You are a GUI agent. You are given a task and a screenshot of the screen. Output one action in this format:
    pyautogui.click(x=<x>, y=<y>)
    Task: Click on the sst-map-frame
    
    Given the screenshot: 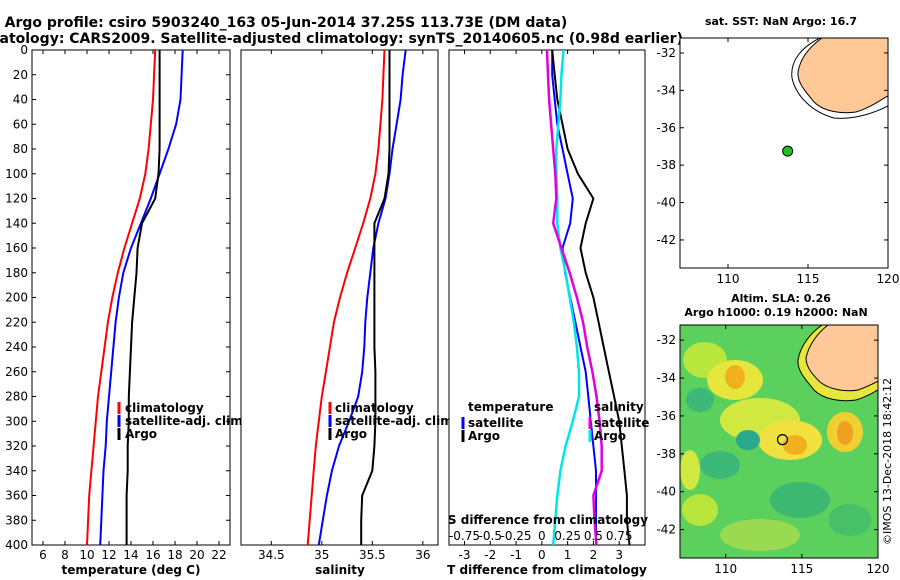 What is the action you would take?
    pyautogui.click(x=784, y=153)
    